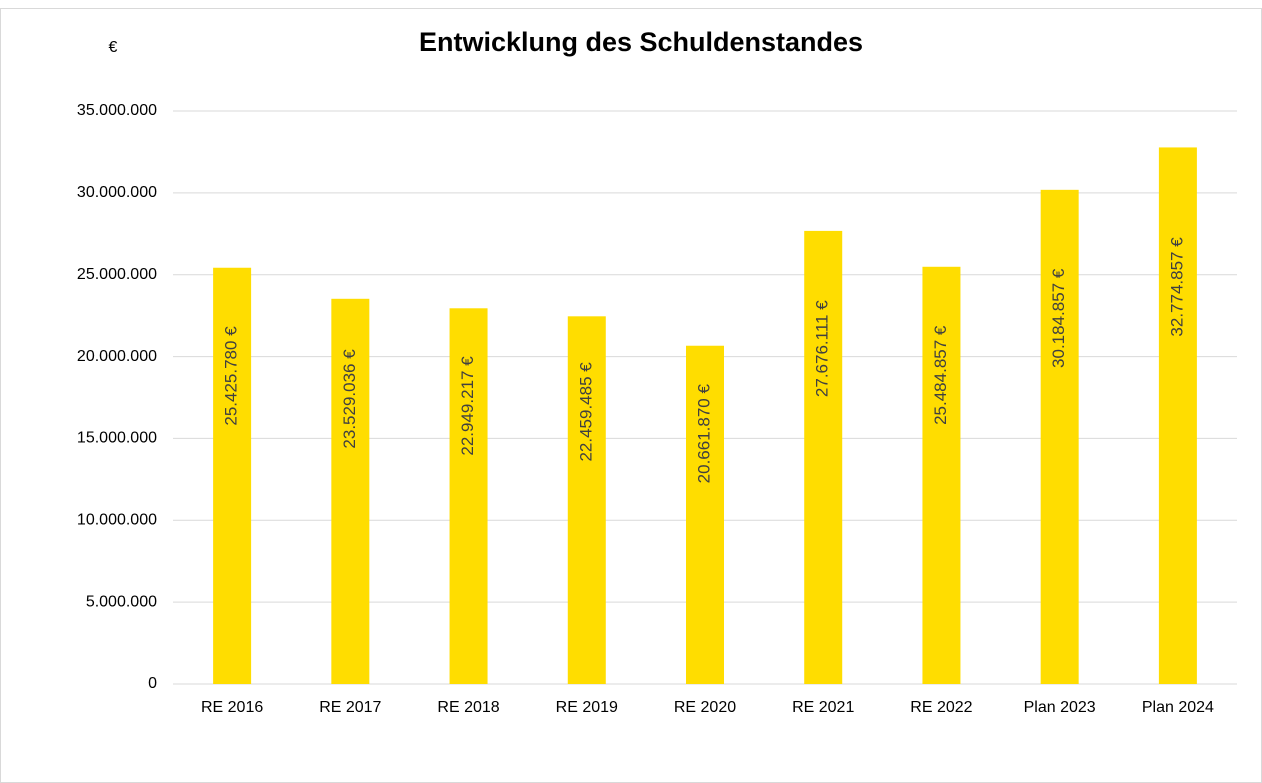  Describe the element at coordinates (1176, 287) in the screenshot. I see `value-label: 32.774.857 €` at that location.